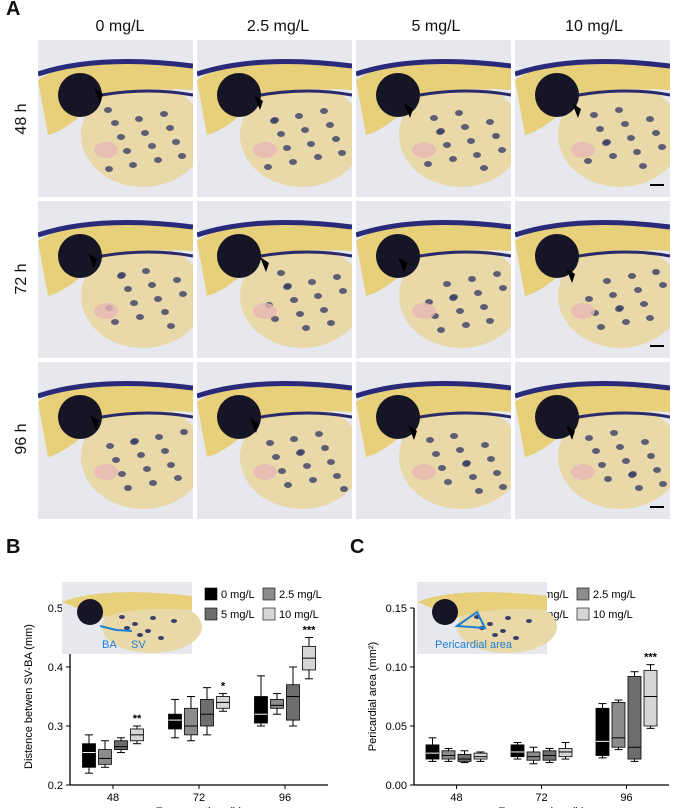  What do you see at coordinates (436, 26) in the screenshot?
I see `col-label-5: 5 mg/L` at bounding box center [436, 26].